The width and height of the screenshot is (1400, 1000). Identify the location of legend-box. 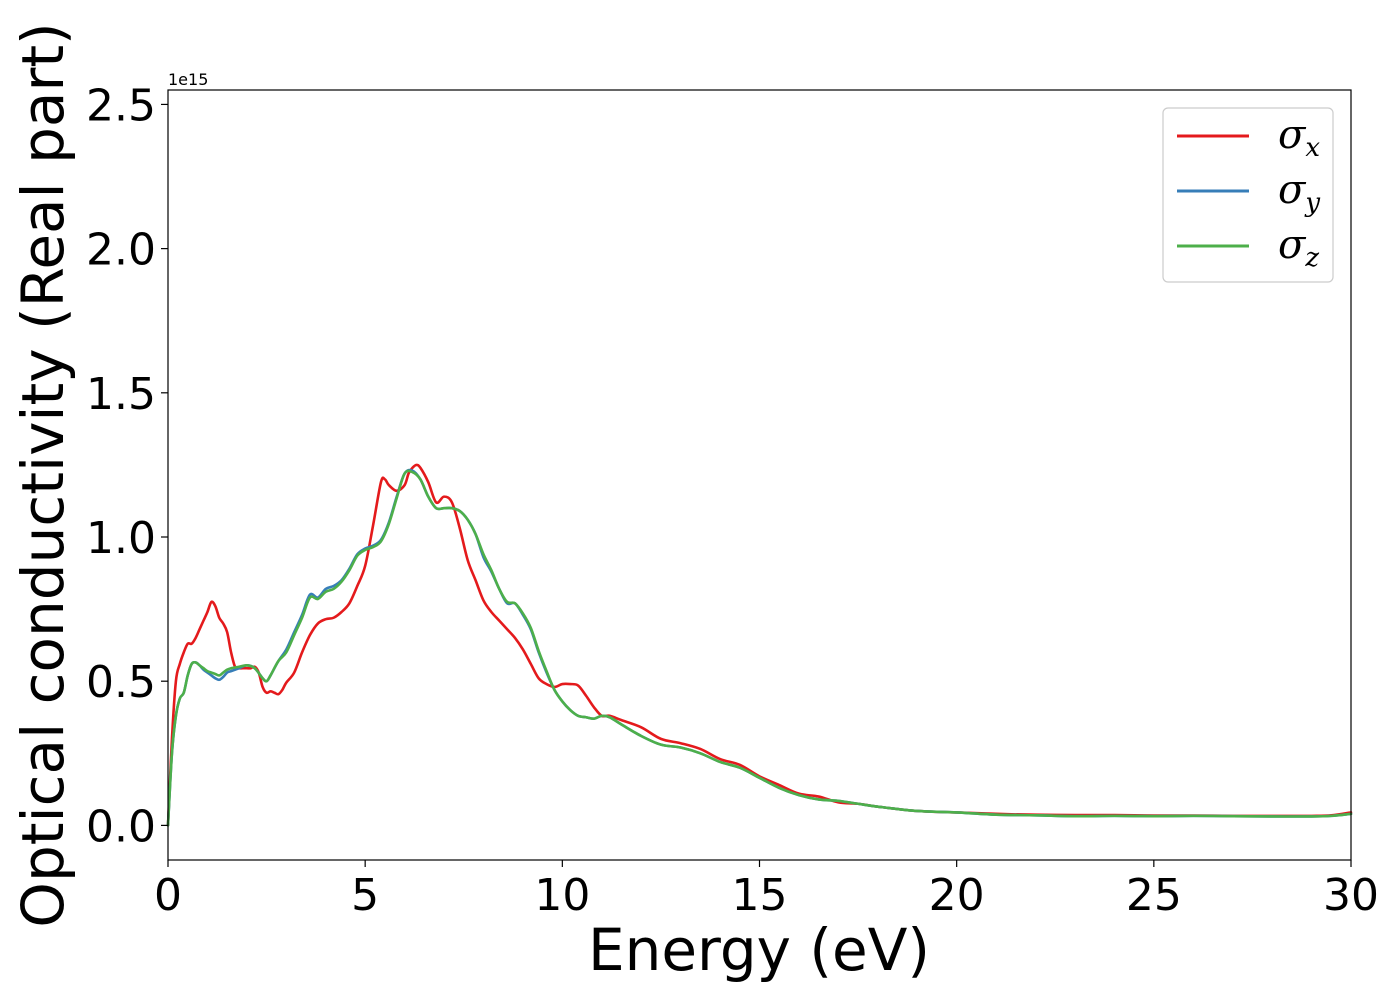
(1248, 195).